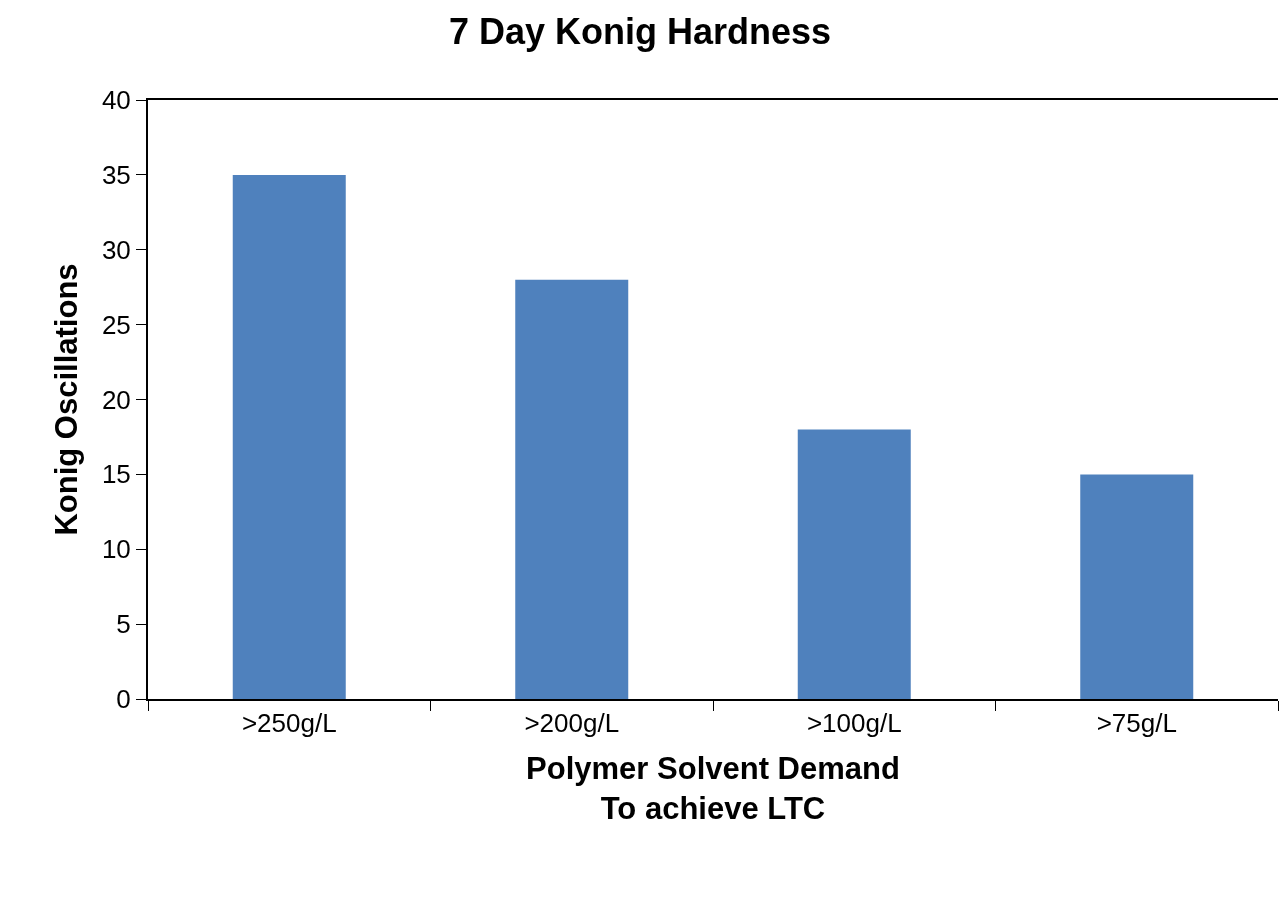 This screenshot has width=1280, height=899. Describe the element at coordinates (289, 723) in the screenshot. I see `x-tick-label: >250g/L` at that location.